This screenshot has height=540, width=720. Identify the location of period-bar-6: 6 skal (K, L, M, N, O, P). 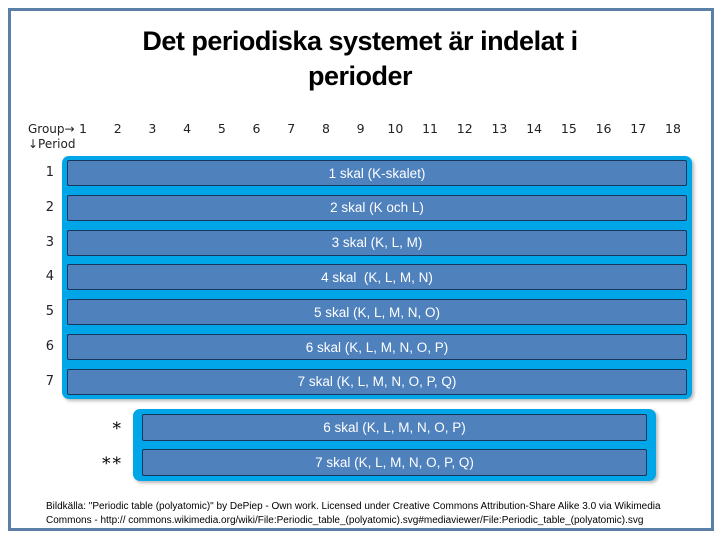
(377, 347).